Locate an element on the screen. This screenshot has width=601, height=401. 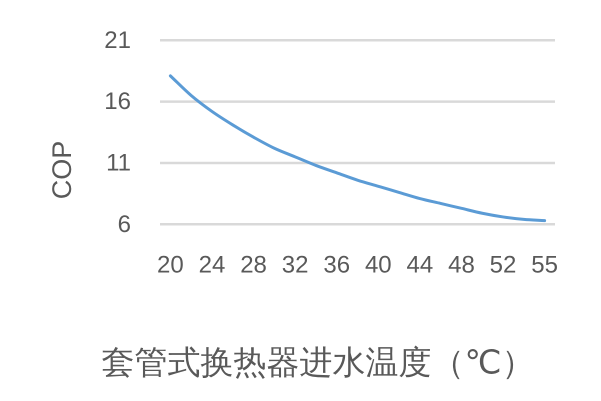
x-tick-label: 40 is located at coordinates (378, 265).